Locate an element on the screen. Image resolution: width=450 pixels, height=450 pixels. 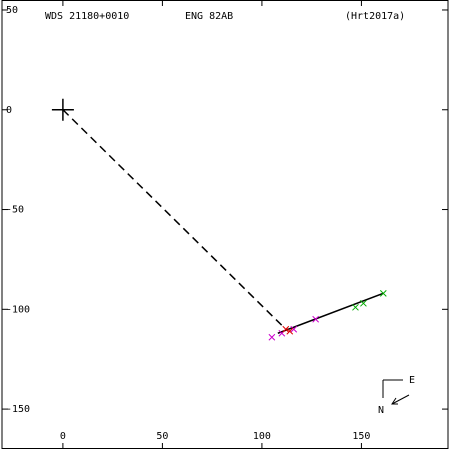
origin-marker is located at coordinates (62, 109).